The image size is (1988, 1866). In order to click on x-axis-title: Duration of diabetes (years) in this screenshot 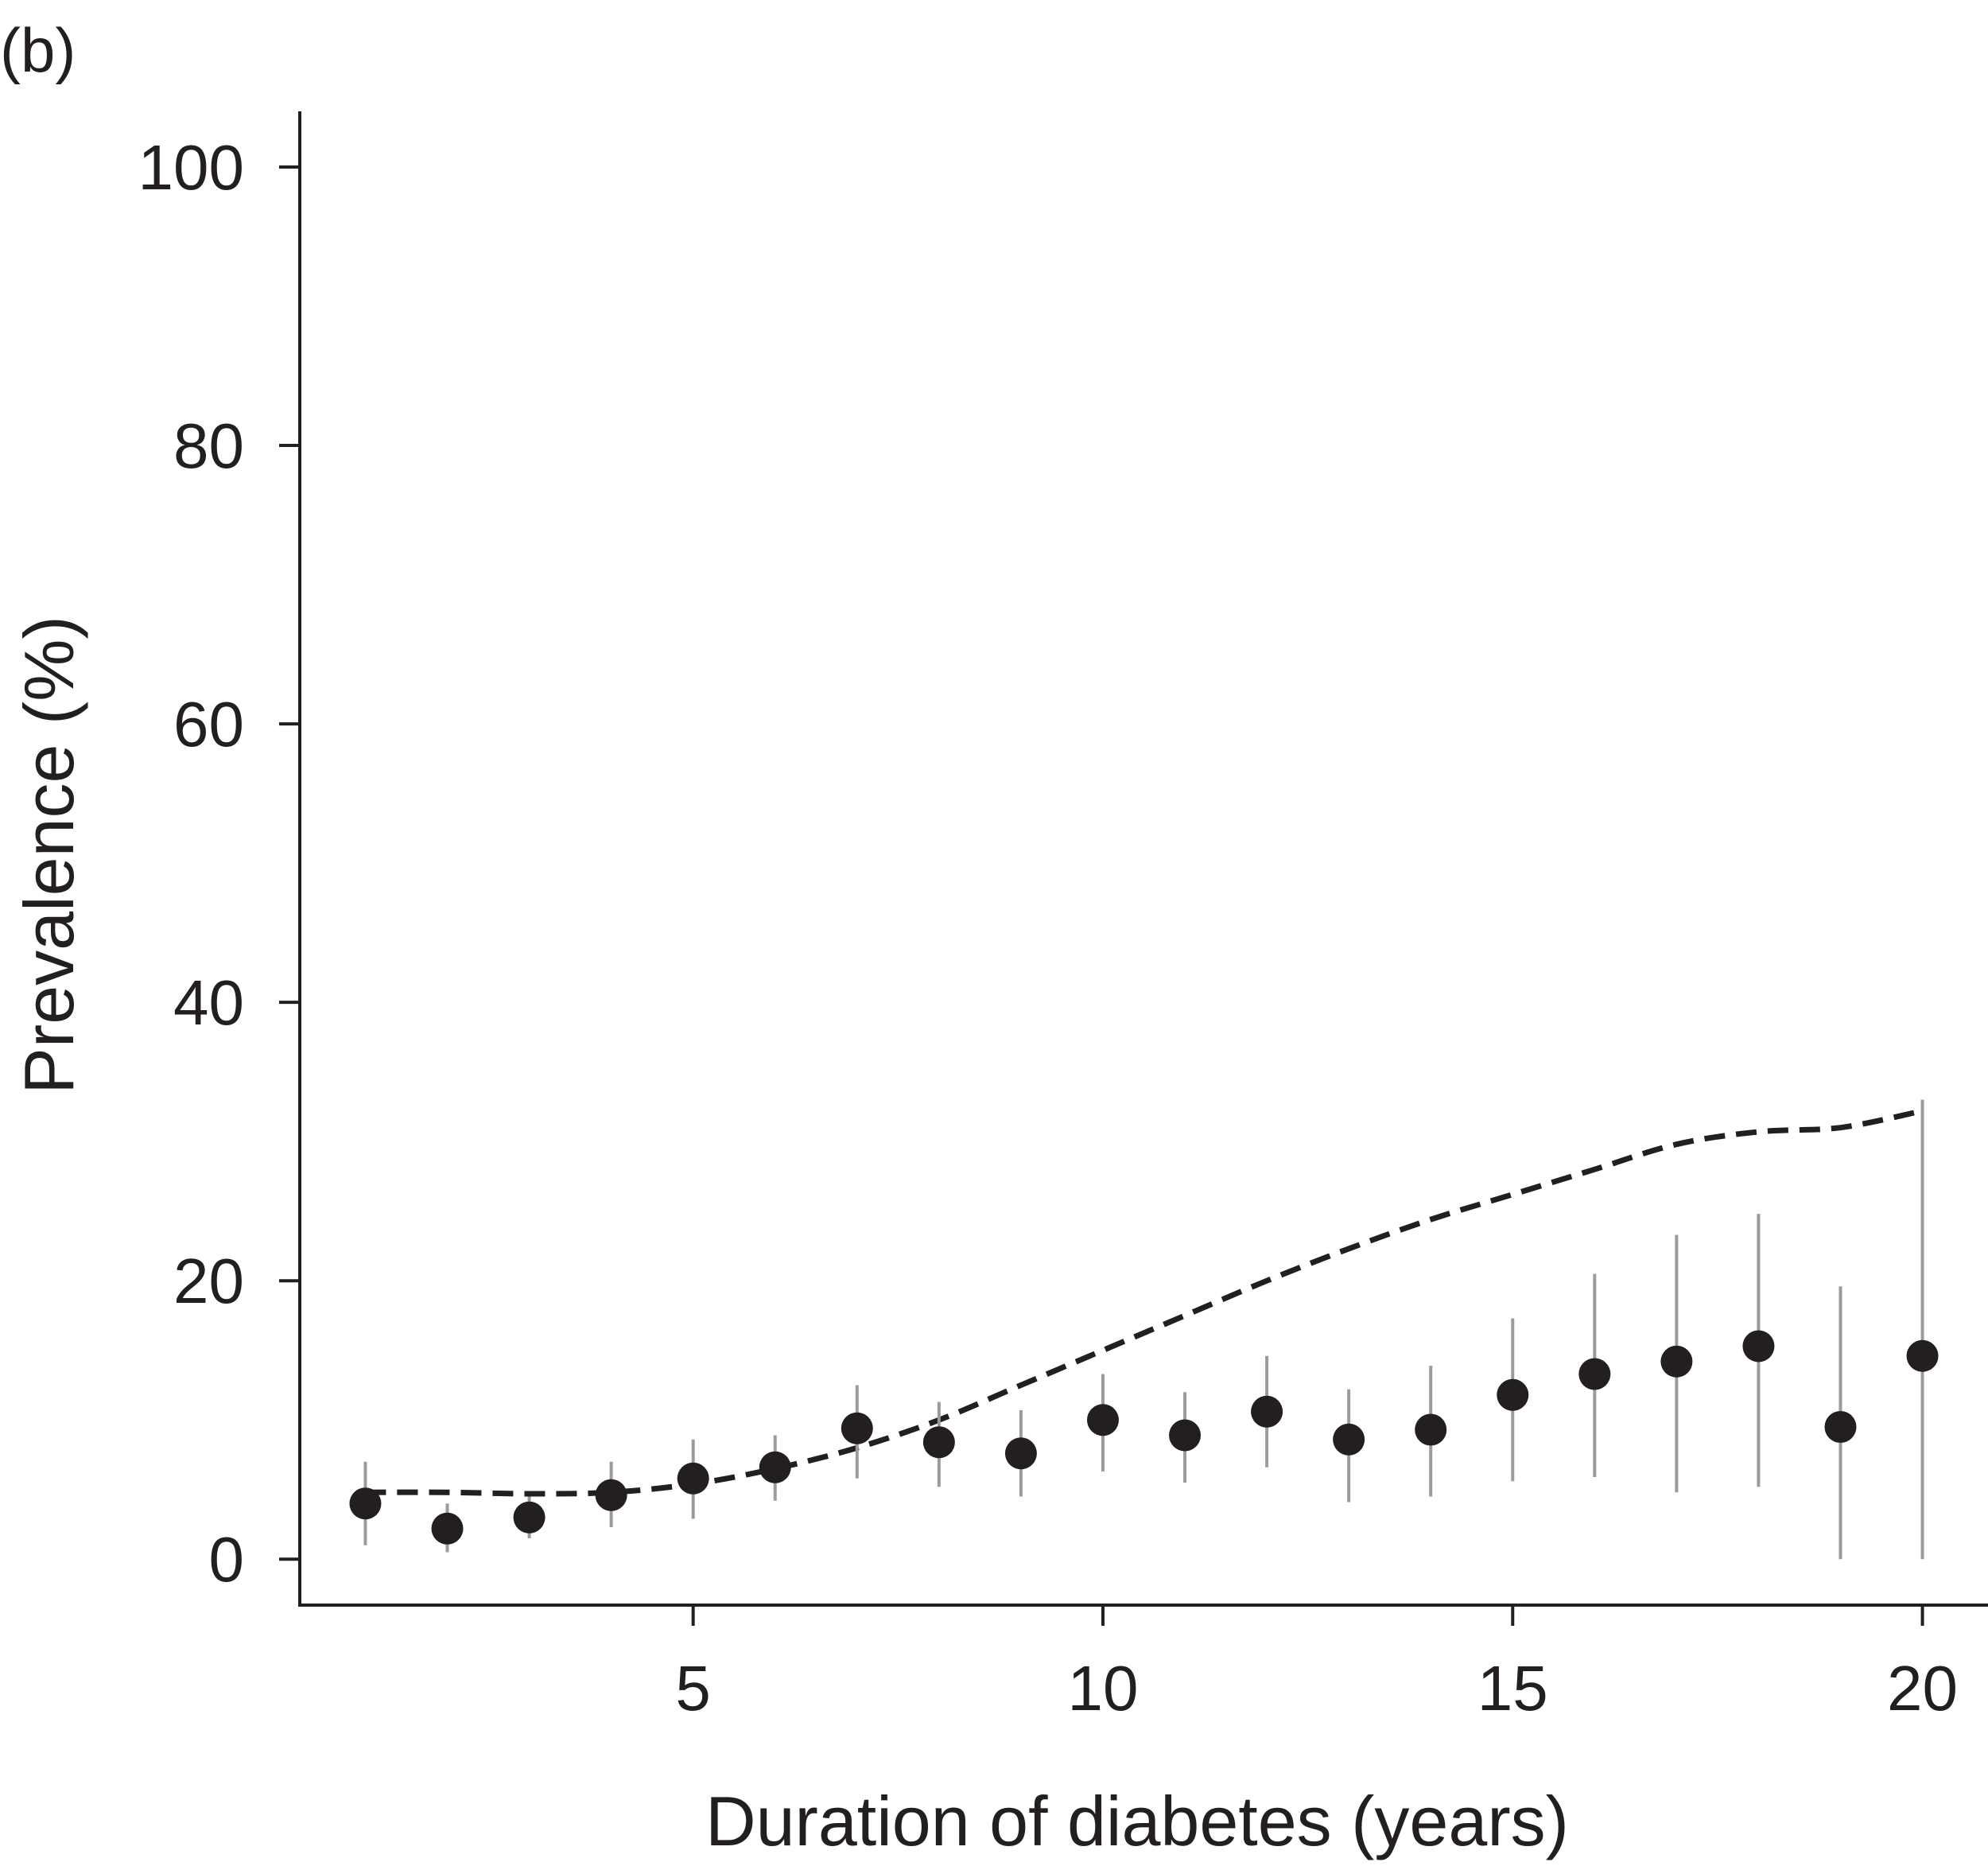, I will do `click(1137, 1821)`.